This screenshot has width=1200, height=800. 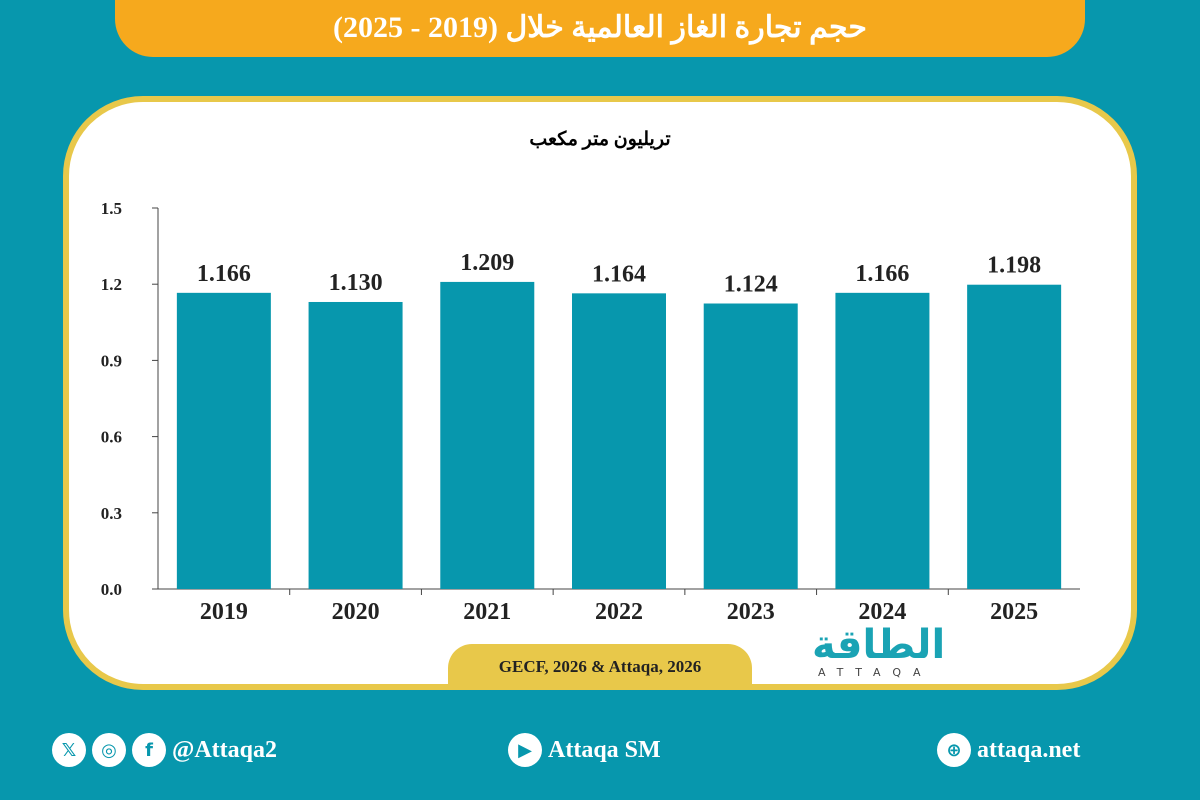 What do you see at coordinates (525, 750) in the screenshot?
I see `youtube-icon: ▶` at bounding box center [525, 750].